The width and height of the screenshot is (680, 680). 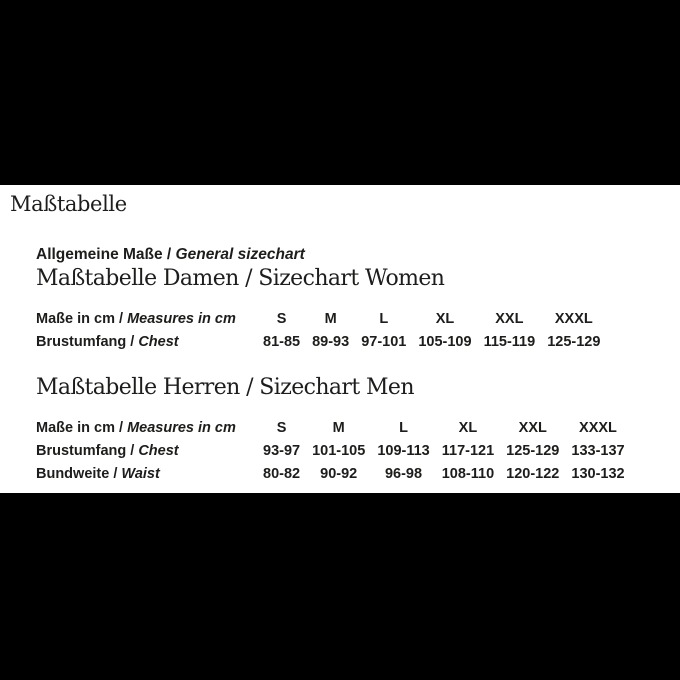 I want to click on chest-value-xxl: 125-129, so click(x=533, y=451).